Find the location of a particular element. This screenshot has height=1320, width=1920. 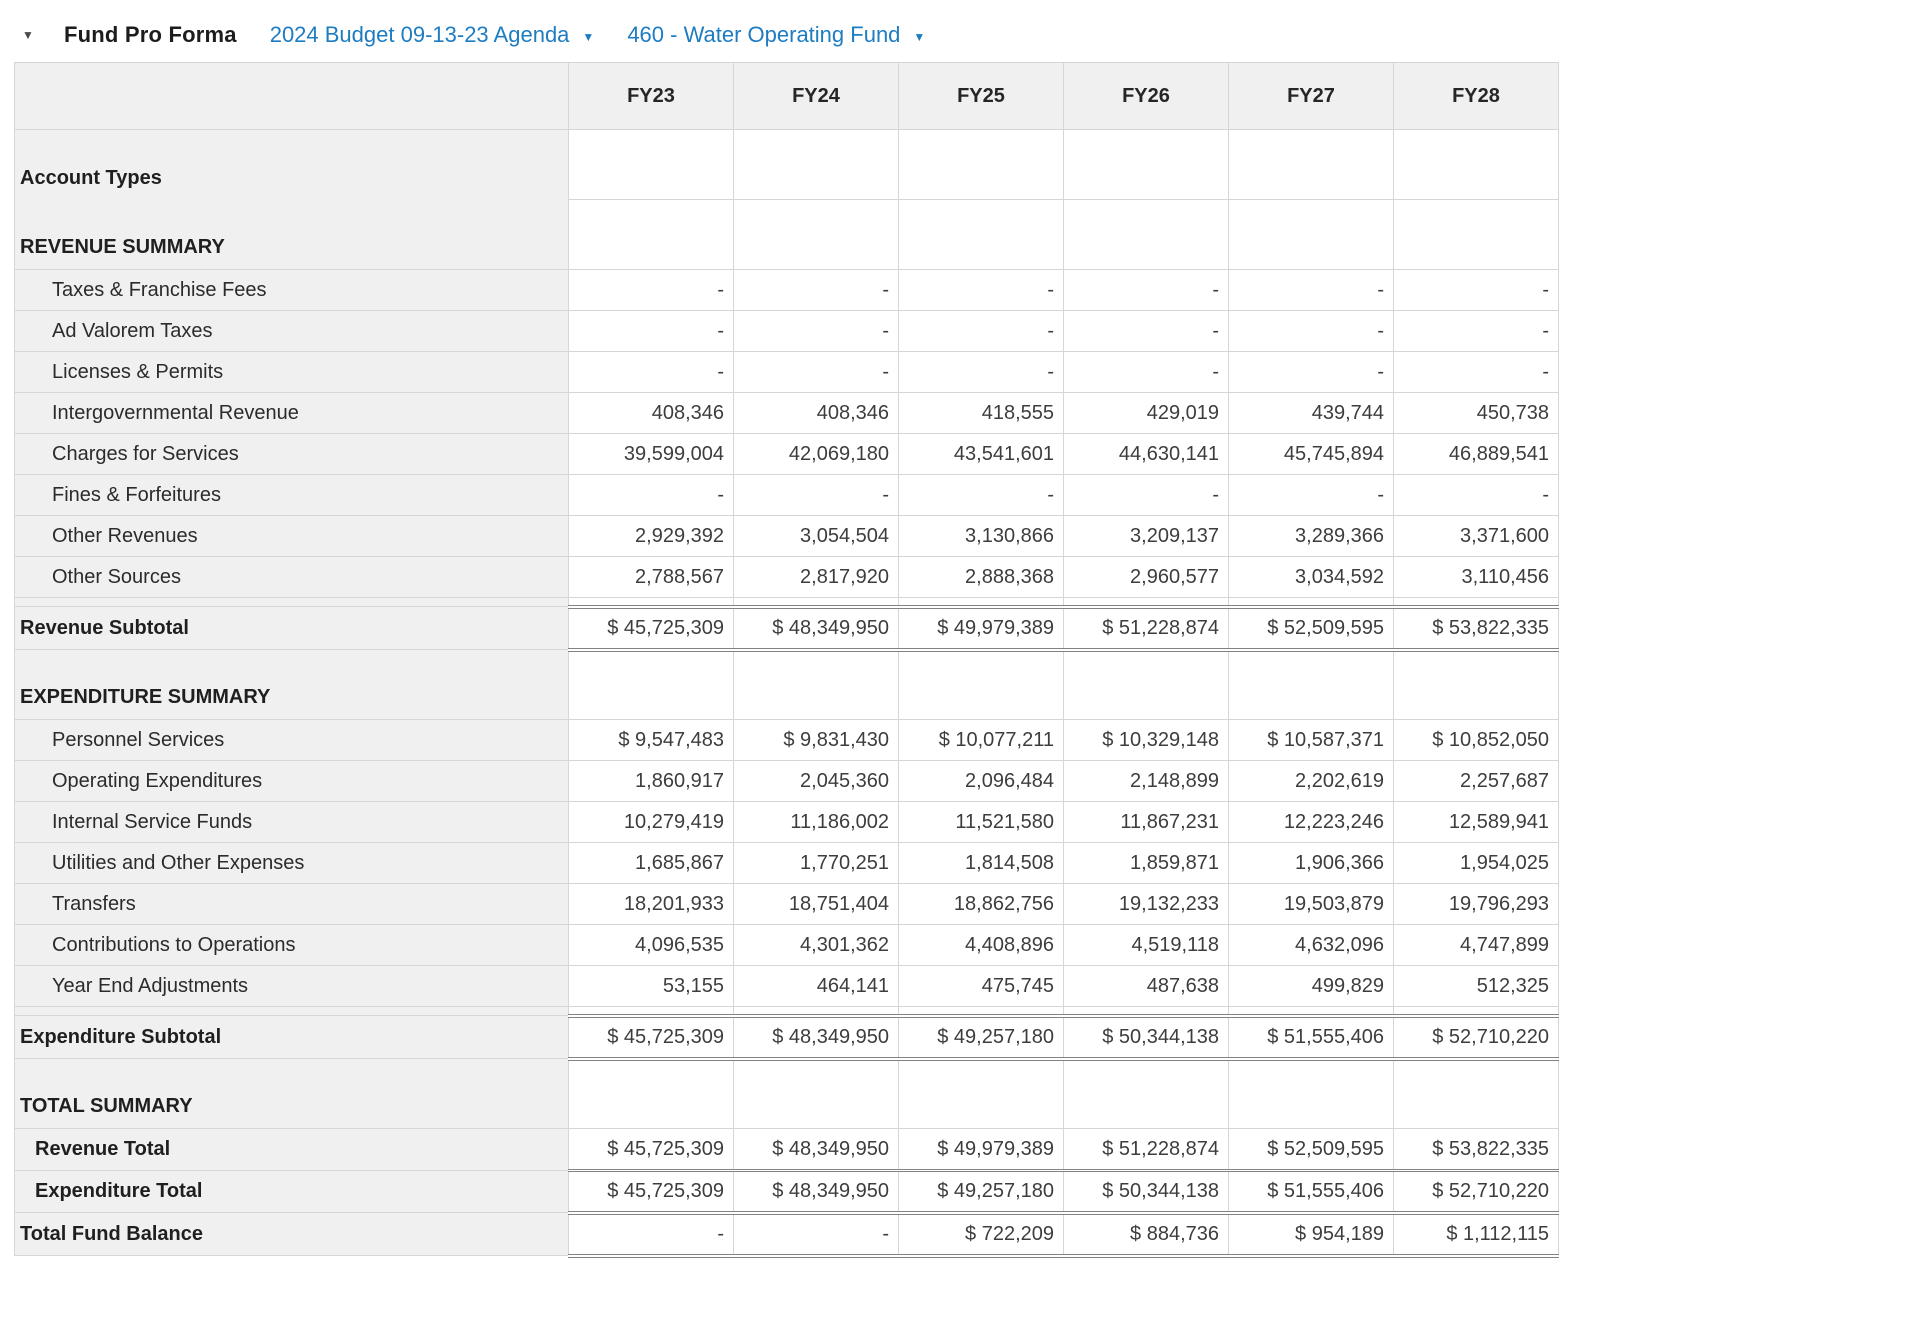

row-label: Internal Service Funds is located at coordinates (291, 822).